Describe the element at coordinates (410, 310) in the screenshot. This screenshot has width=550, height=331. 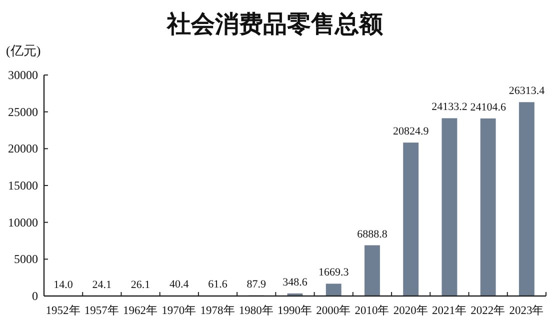
I see `x-tick-label: 2020年` at that location.